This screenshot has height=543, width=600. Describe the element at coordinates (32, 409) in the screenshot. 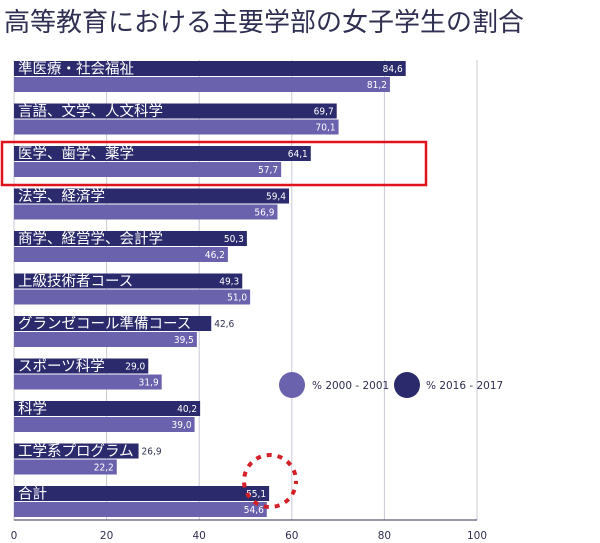

I see `category-label: 科学` at that location.